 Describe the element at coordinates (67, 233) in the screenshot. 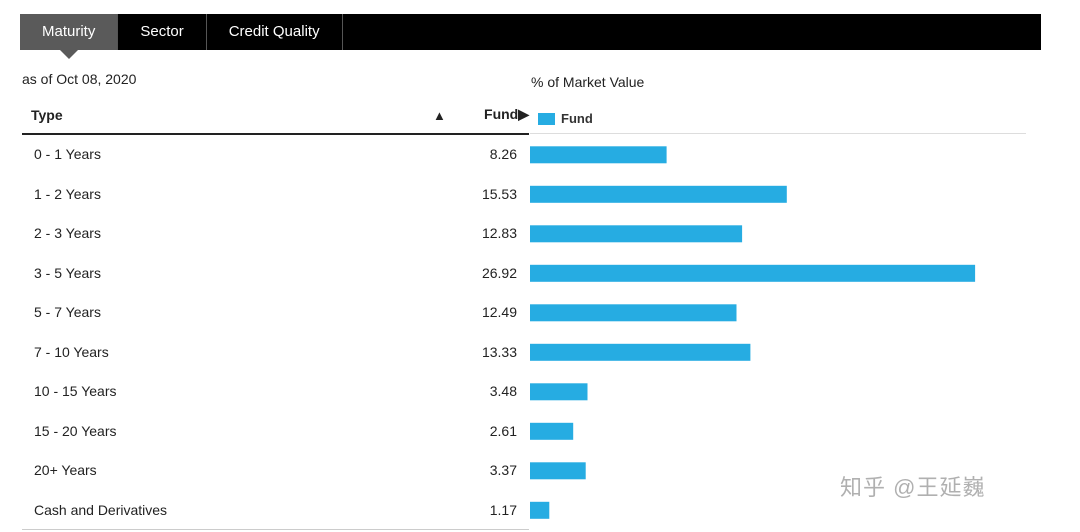

I see `row-type: 2 - 3 Years` at that location.